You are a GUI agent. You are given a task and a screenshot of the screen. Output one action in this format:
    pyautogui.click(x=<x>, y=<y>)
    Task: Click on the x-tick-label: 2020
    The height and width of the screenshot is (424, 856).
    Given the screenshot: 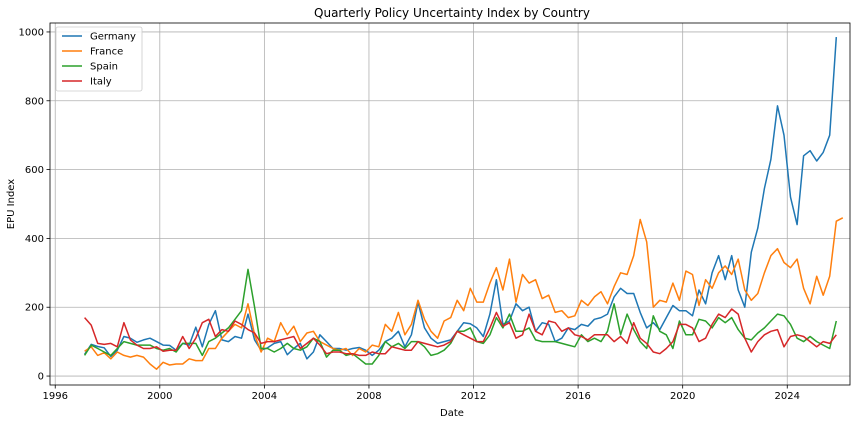 What is the action you would take?
    pyautogui.click(x=682, y=396)
    